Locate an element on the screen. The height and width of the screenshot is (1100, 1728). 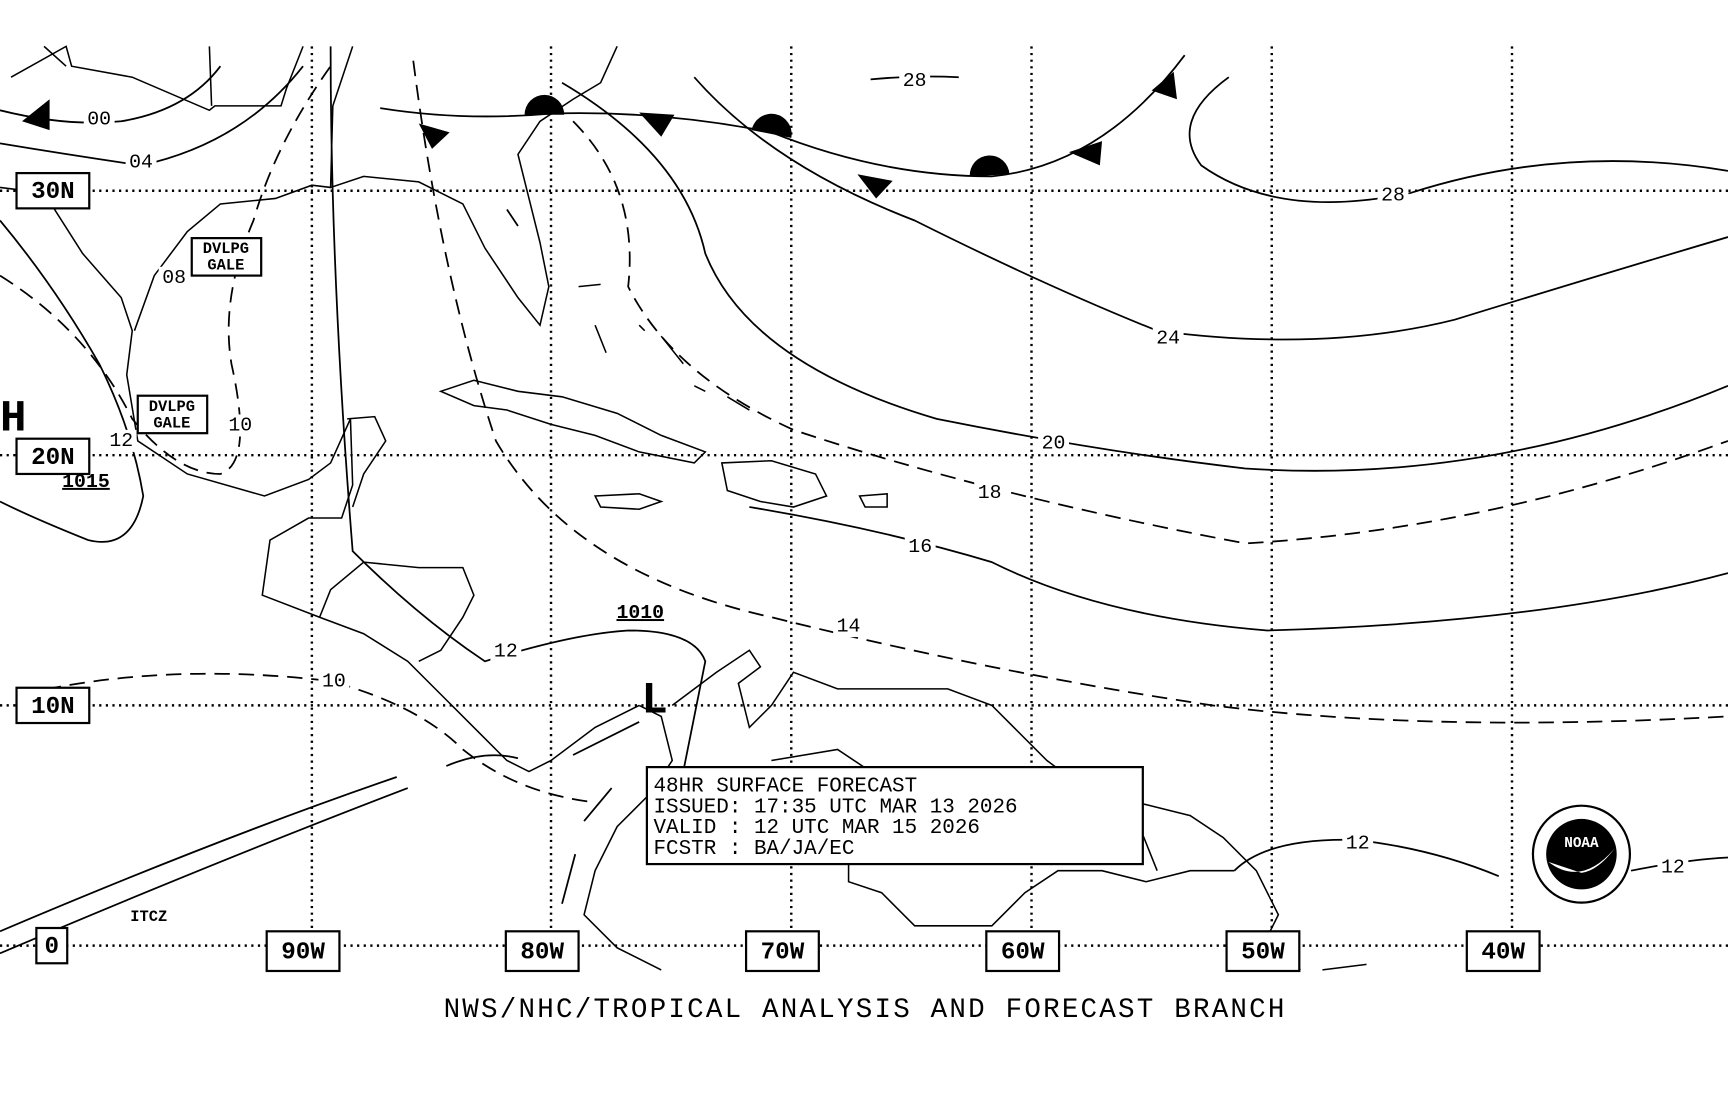
longitude-labels: 90W 80W 70W 60W 50W 40W is located at coordinates (903, 951).